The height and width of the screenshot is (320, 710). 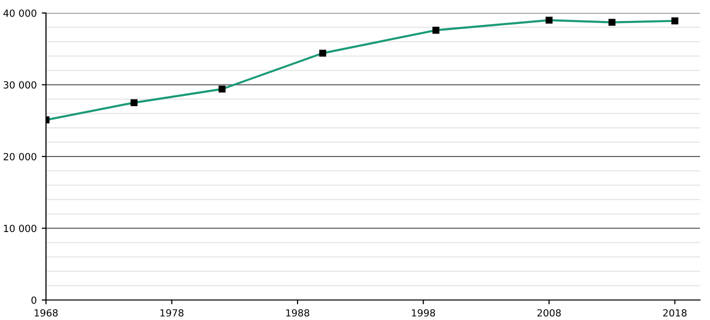 I want to click on x-tick-label: 1968, so click(x=46, y=313).